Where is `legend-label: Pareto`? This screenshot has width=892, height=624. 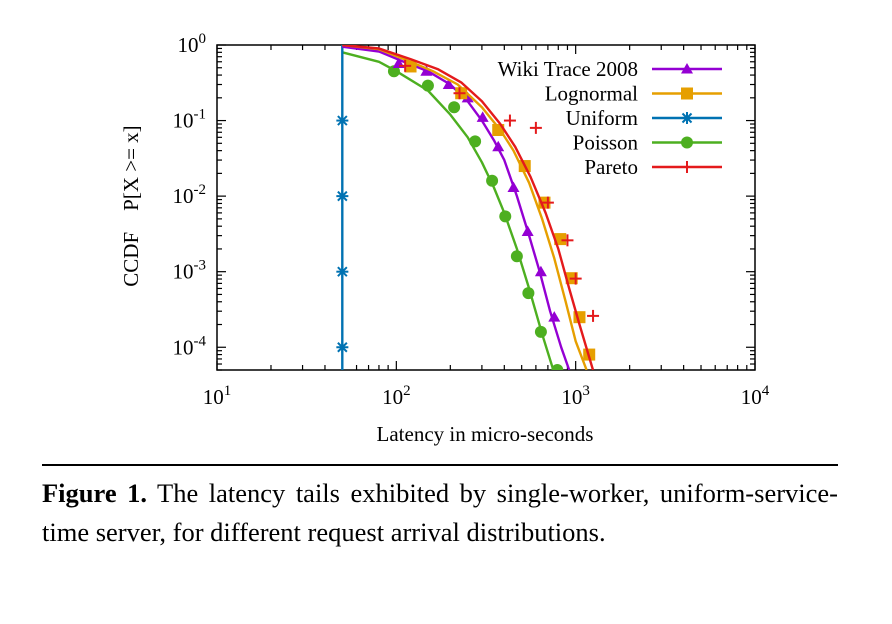
legend-label: Pareto is located at coordinates (611, 167).